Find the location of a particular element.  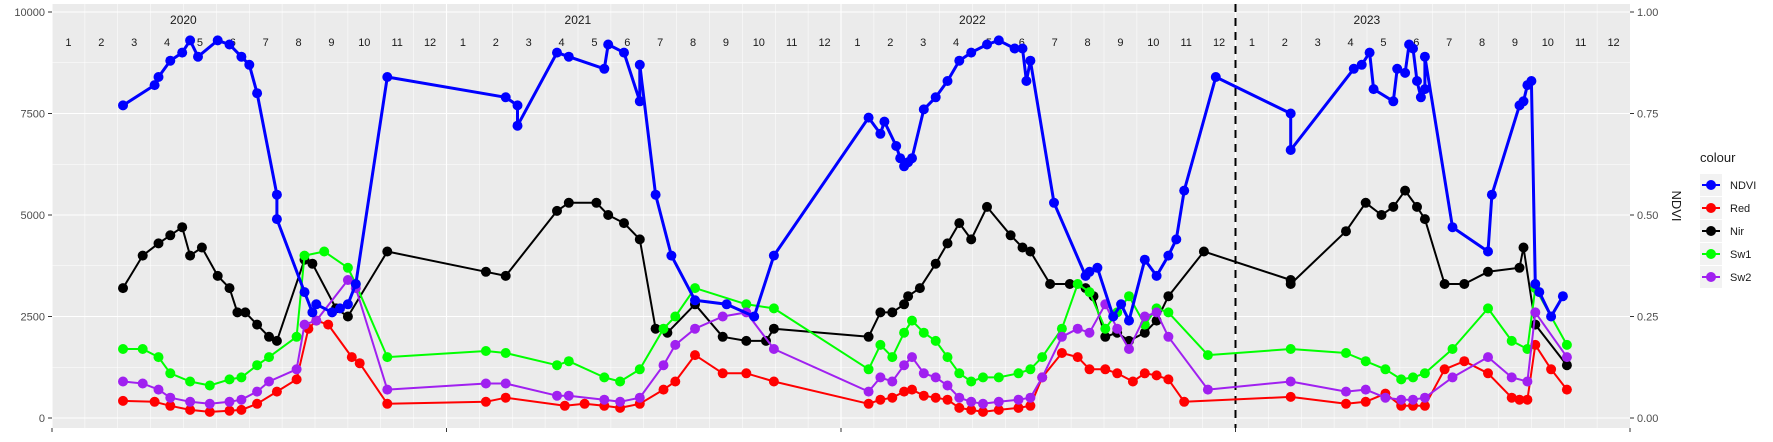

right-axis-title: NDVI is located at coordinates (1676, 205).